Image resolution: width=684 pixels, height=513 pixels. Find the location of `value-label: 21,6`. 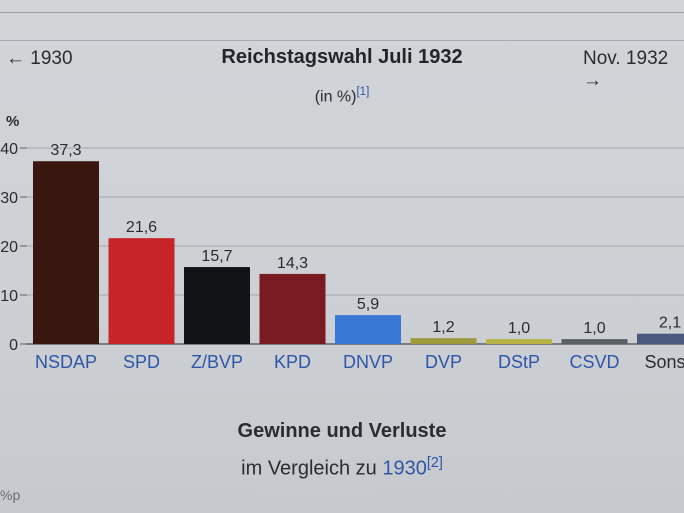

value-label: 21,6 is located at coordinates (141, 227).